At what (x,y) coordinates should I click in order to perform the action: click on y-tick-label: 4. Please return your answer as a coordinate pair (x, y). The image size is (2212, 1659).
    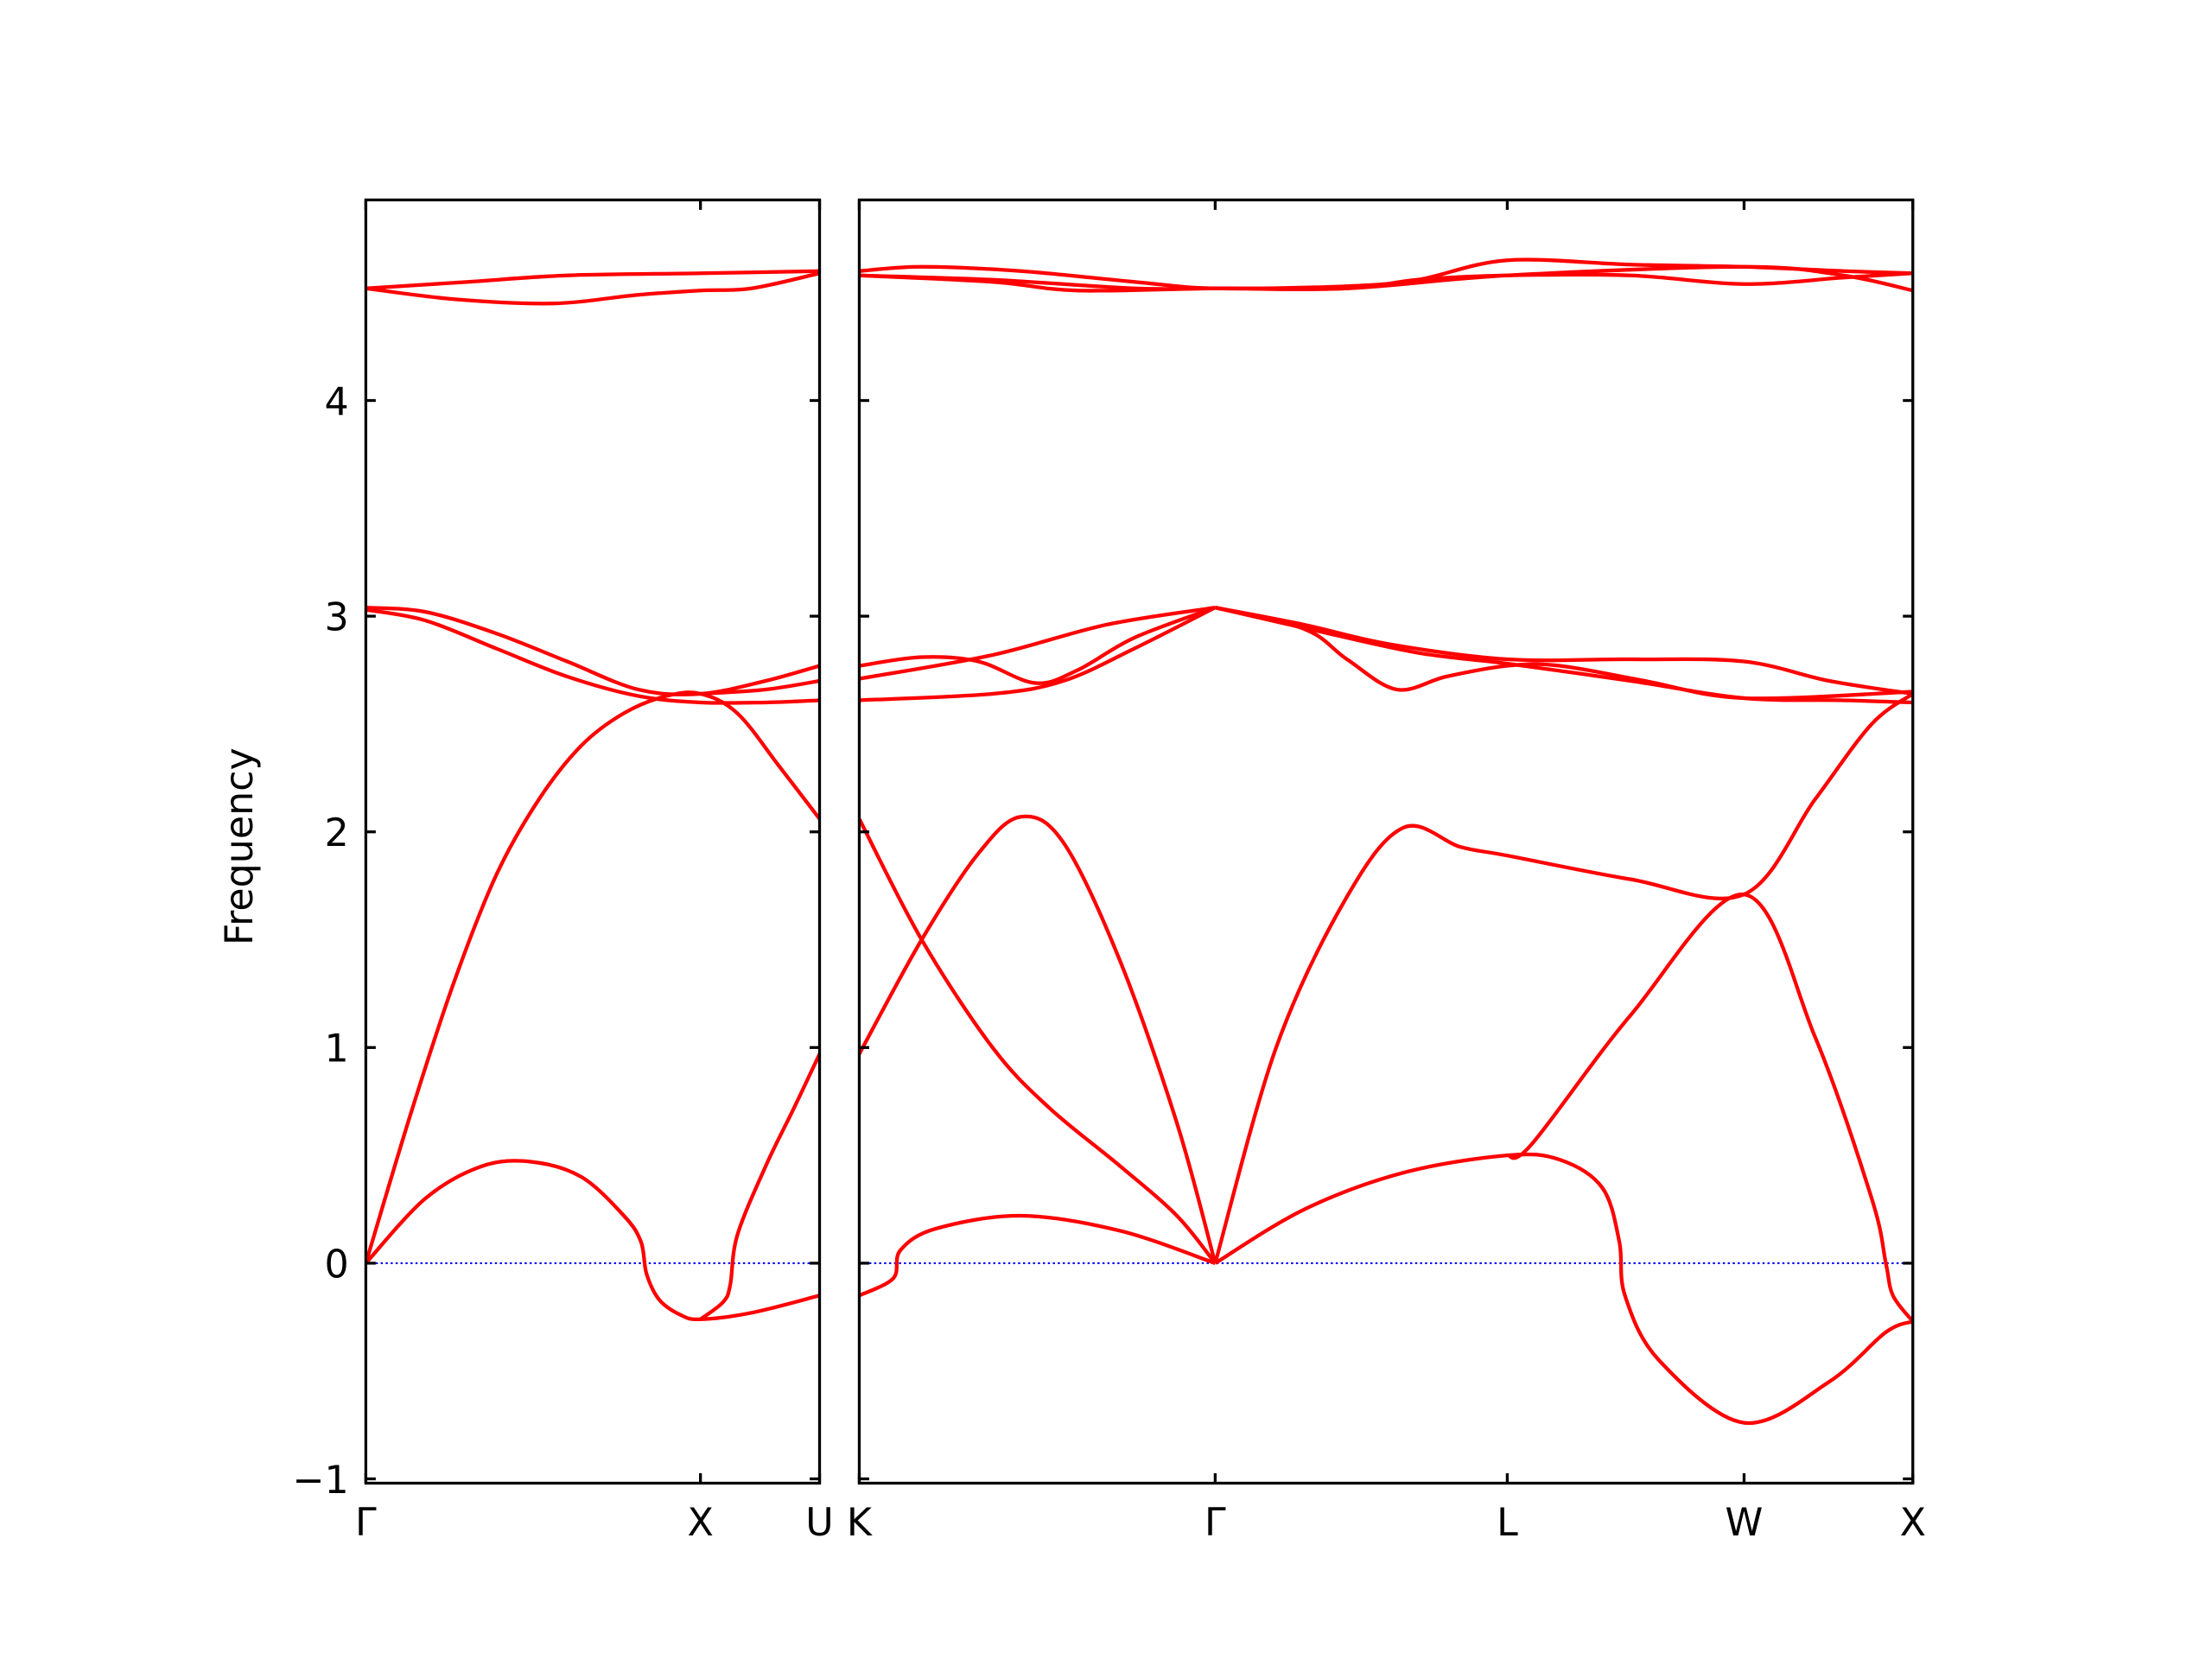
    Looking at the image, I should click on (337, 402).